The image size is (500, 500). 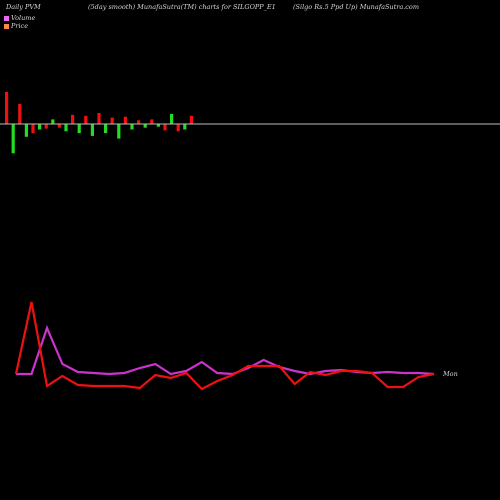 What do you see at coordinates (225, 350) in the screenshot?
I see `volume-line` at bounding box center [225, 350].